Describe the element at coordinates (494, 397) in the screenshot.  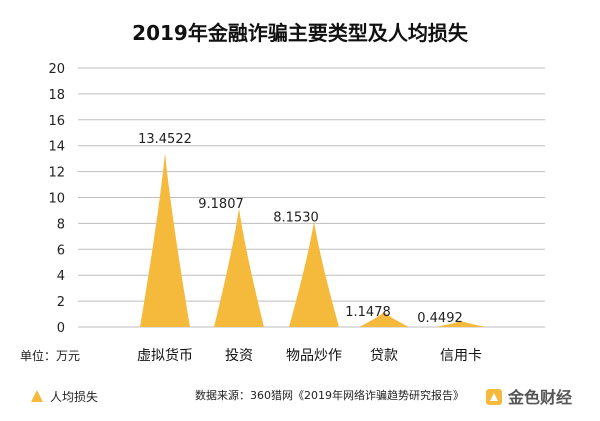
I see `brand-logo-glyph-icon` at that location.